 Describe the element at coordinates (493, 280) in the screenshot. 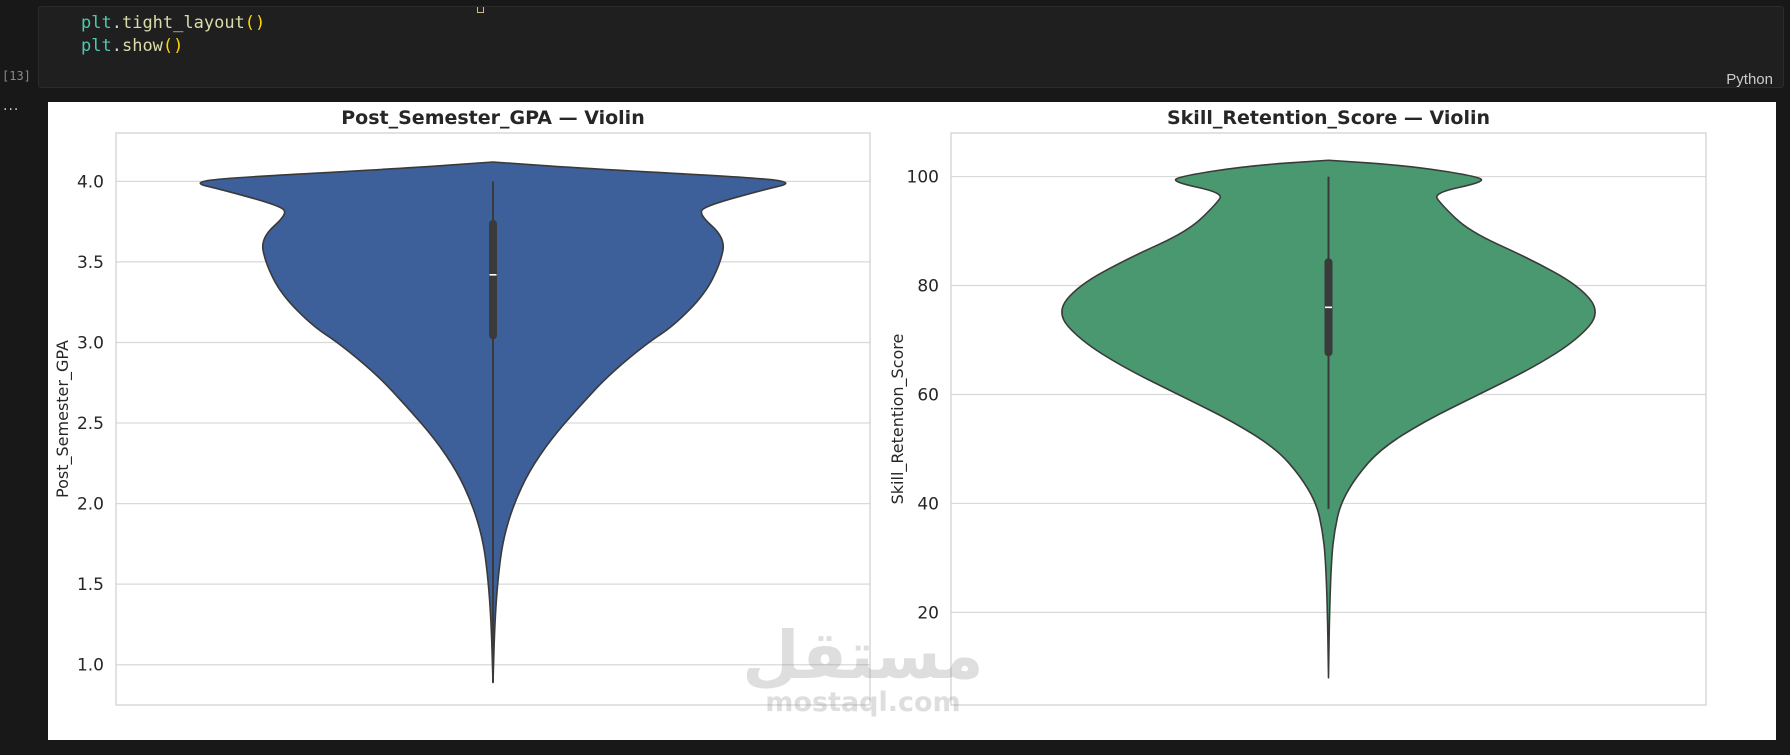

I see `iqr-box` at that location.